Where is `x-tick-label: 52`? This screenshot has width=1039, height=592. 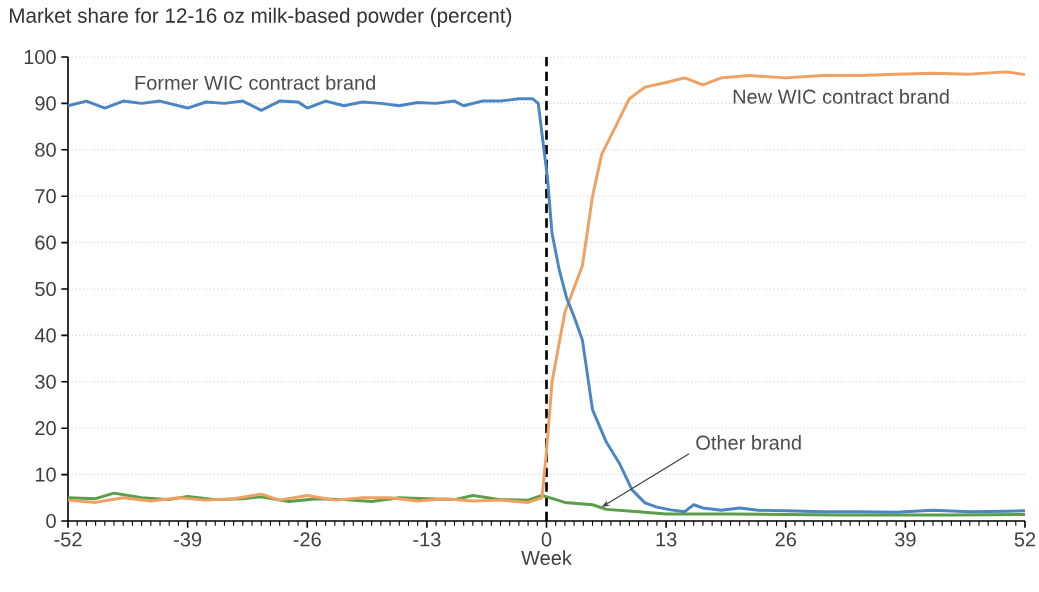 x-tick-label: 52 is located at coordinates (1025, 539).